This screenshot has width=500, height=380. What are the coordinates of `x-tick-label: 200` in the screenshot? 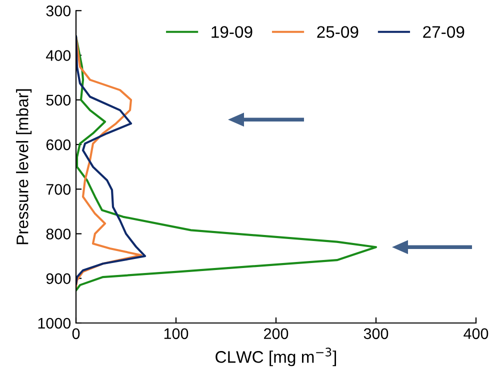 It's located at (276, 334).